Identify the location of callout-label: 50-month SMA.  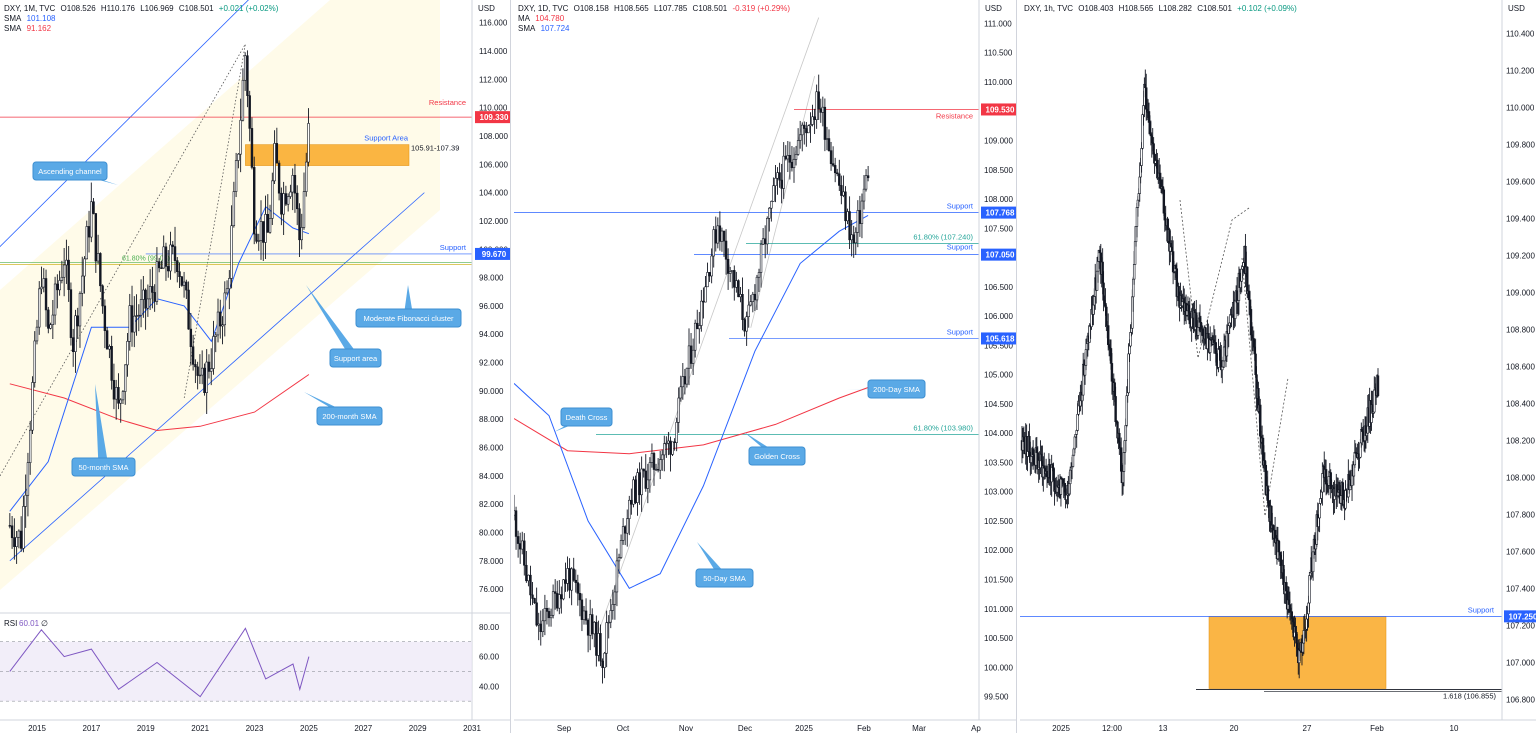
(103, 467).